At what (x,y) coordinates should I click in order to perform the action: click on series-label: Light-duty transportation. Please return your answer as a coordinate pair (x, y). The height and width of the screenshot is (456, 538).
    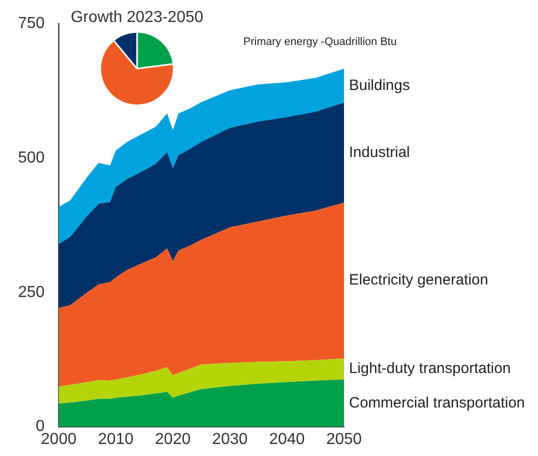
    Looking at the image, I should click on (430, 369).